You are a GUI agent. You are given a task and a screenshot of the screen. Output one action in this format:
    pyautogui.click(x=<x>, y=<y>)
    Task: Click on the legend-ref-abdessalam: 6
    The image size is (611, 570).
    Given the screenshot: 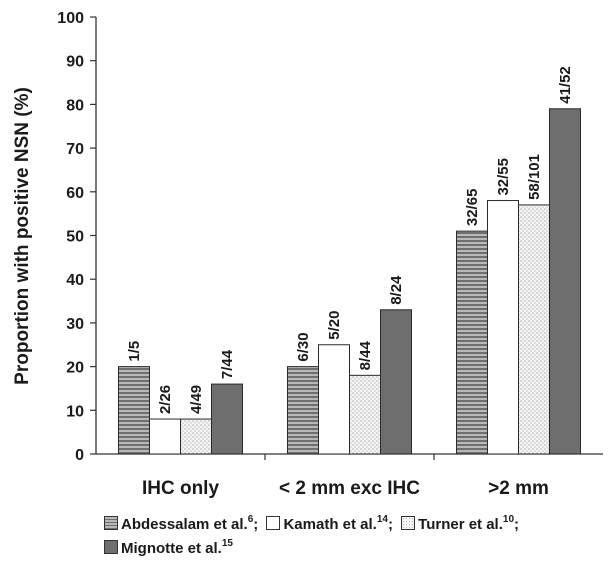 What is the action you would take?
    pyautogui.click(x=250, y=519)
    